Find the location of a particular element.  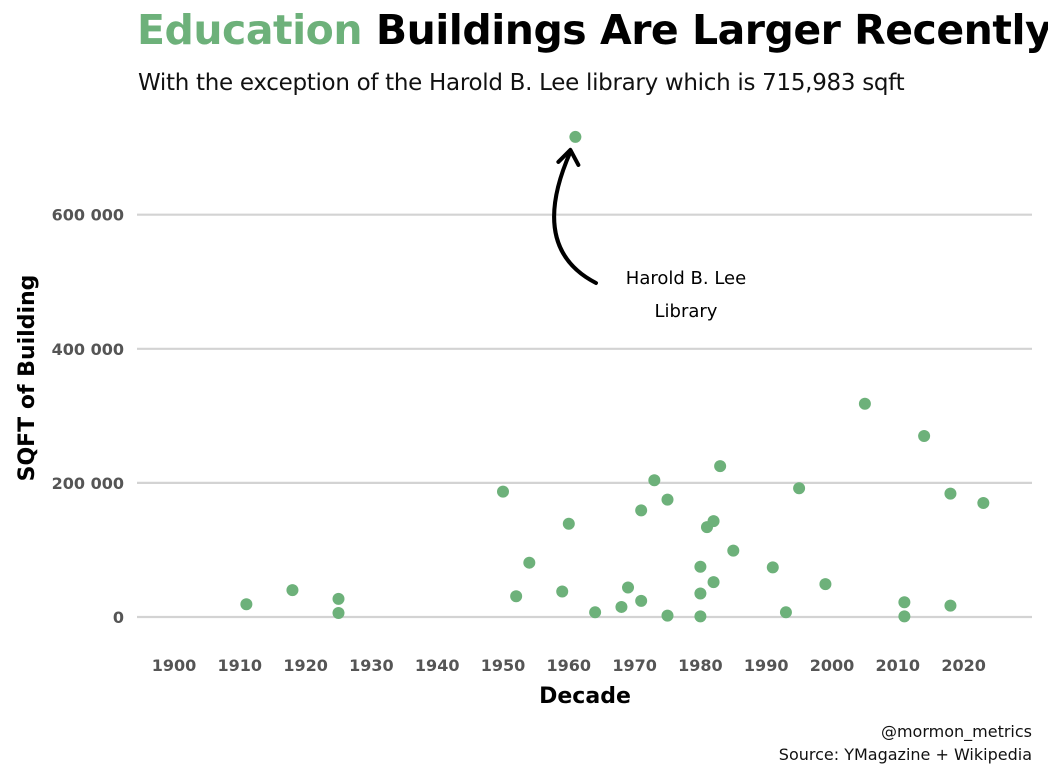

x-tick-label: 1940 is located at coordinates (437, 665).